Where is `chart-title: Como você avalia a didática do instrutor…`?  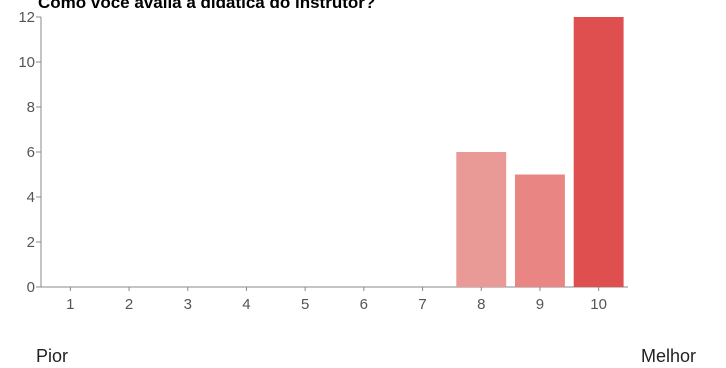
chart-title: Como você avalia a didática do instrutor… is located at coordinates (207, 6).